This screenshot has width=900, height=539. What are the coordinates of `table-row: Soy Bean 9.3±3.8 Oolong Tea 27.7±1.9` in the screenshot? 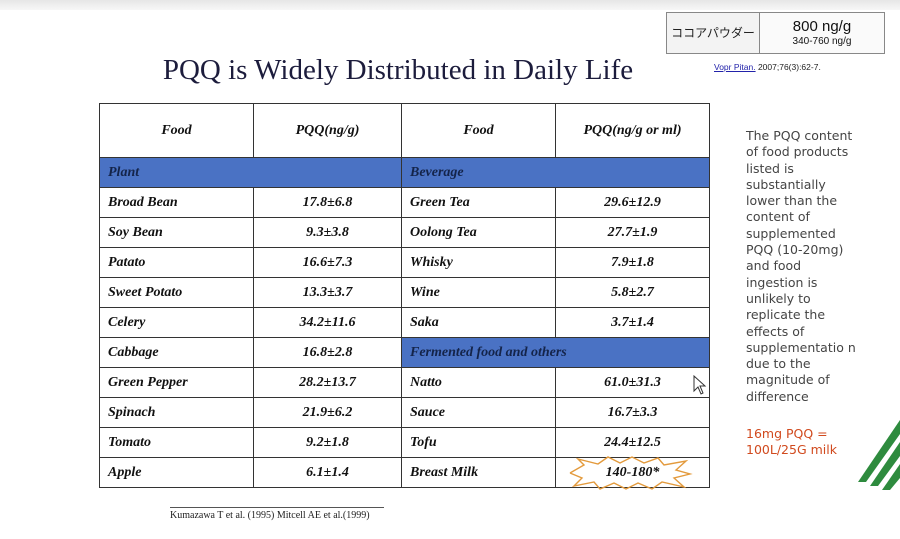 It's located at (404, 232).